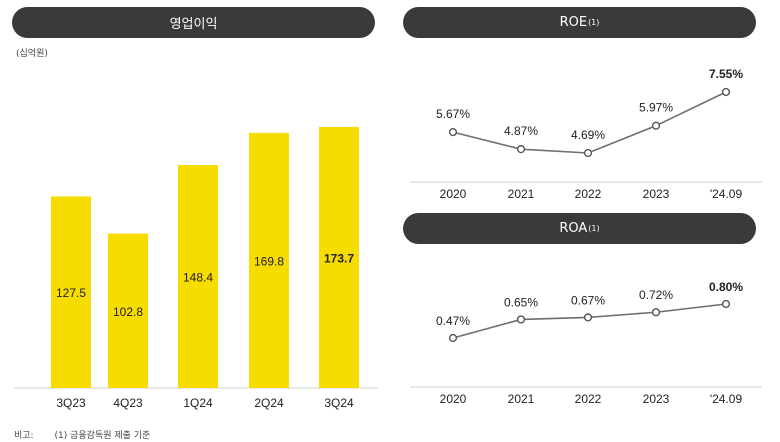 The width and height of the screenshot is (780, 442). Describe the element at coordinates (453, 194) in the screenshot. I see `roe-category-label: 2020` at that location.